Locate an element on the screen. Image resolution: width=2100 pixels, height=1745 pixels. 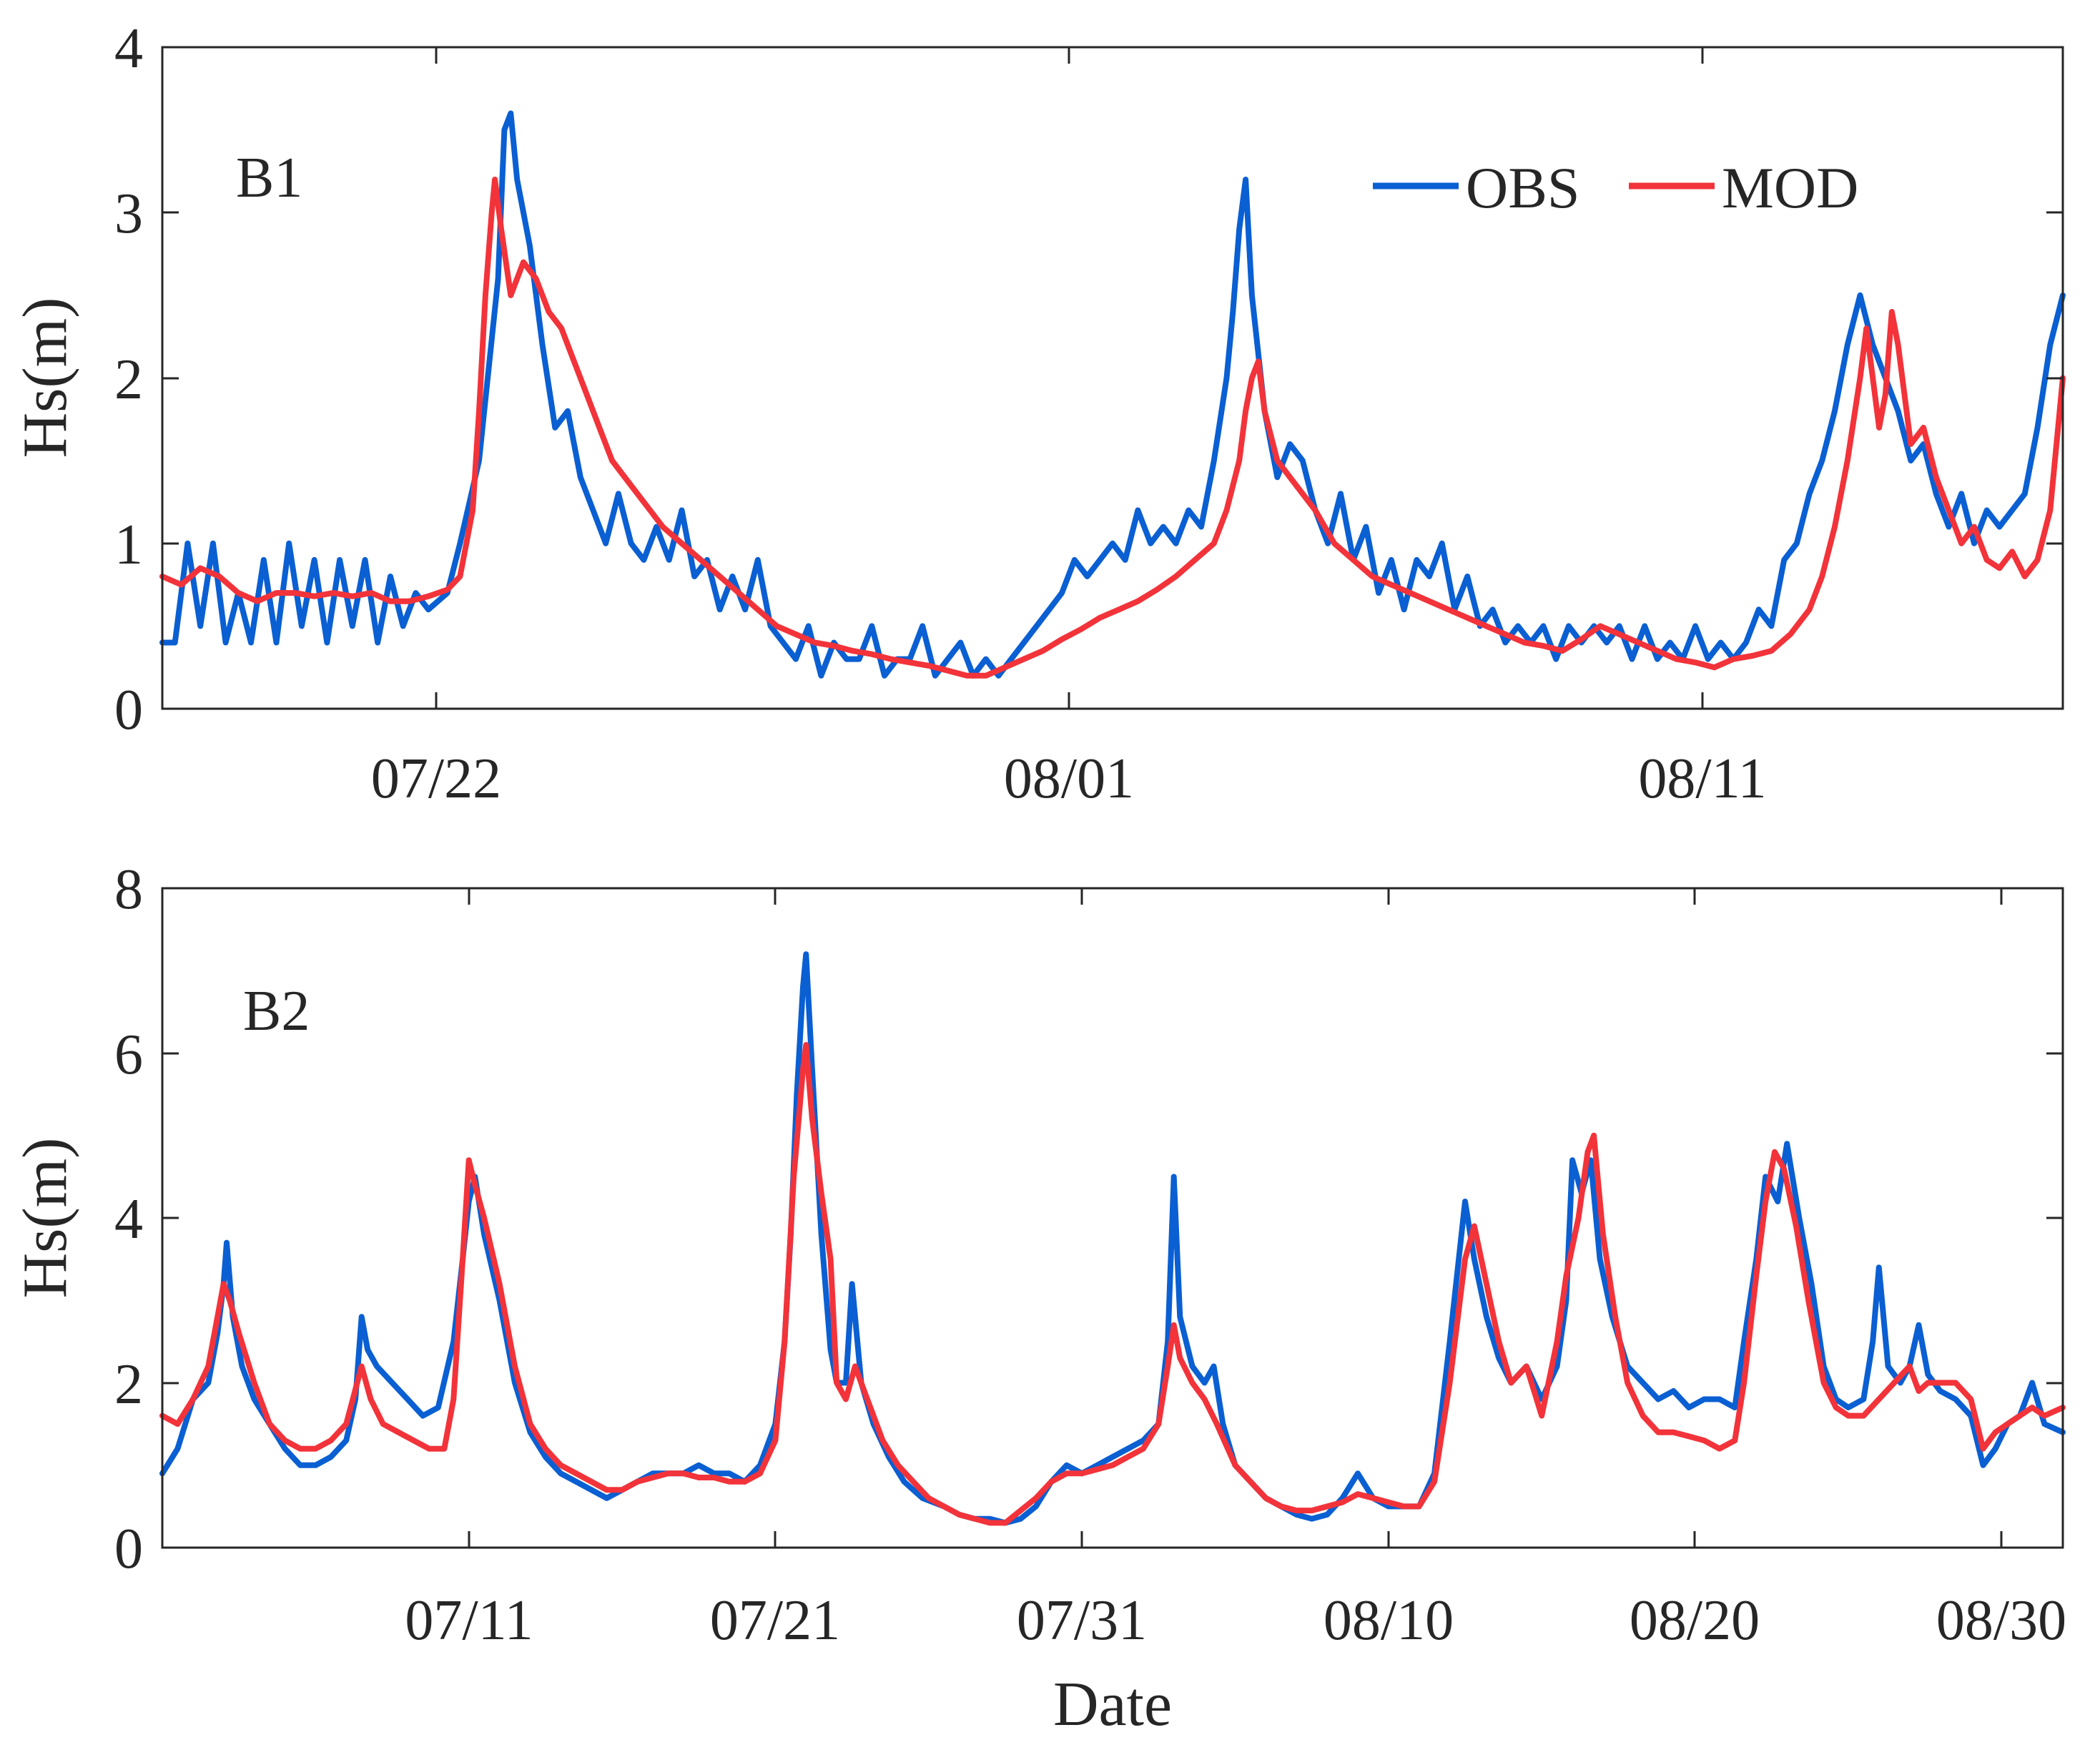
b1-panel-label: B1 is located at coordinates (269, 179).